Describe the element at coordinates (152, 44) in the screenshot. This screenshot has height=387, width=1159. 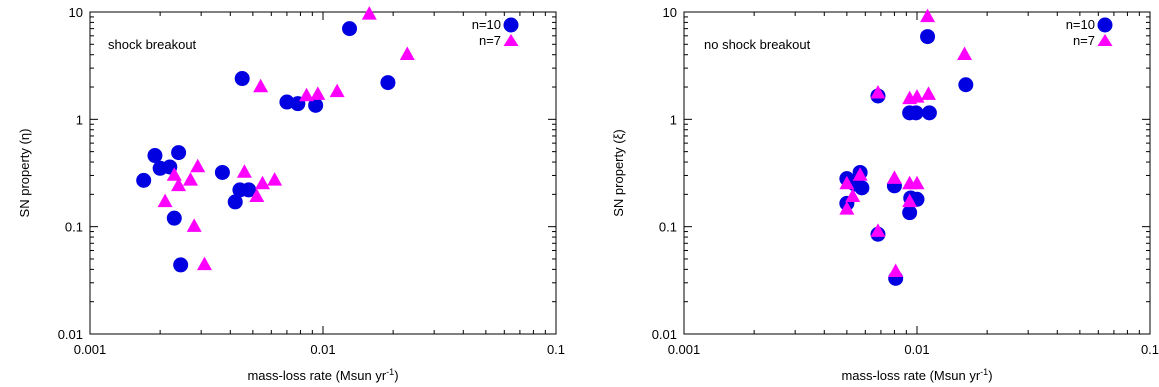
I see `panel-annotation: shock breakout` at that location.